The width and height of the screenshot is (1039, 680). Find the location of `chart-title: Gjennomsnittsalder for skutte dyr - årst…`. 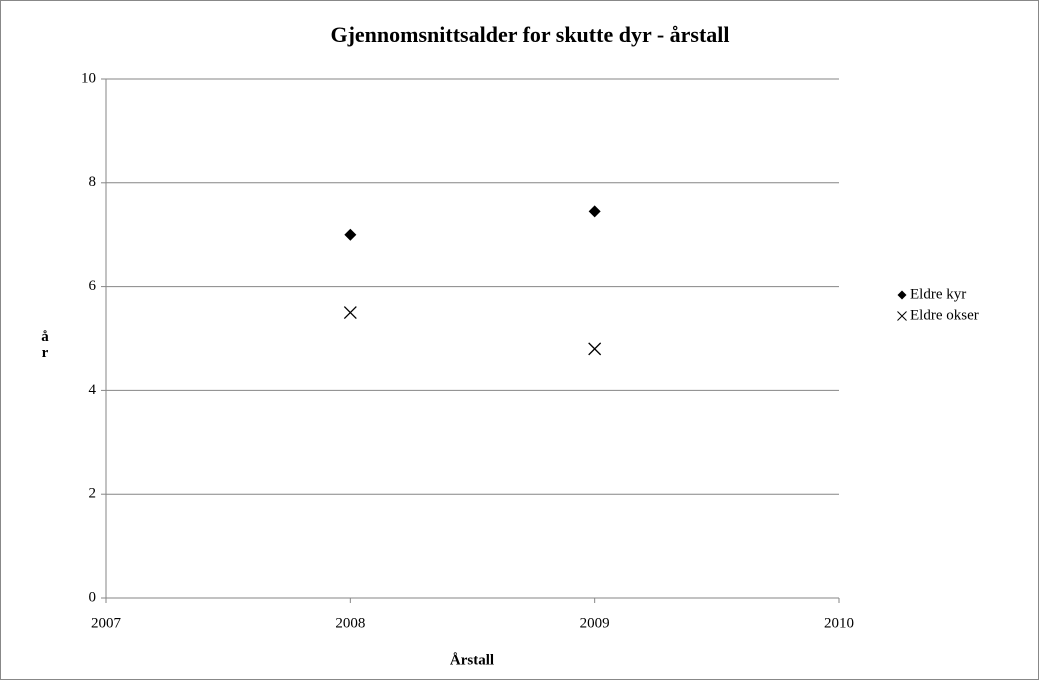

chart-title: Gjennomsnittsalder for skutte dyr - årst… is located at coordinates (529, 34).